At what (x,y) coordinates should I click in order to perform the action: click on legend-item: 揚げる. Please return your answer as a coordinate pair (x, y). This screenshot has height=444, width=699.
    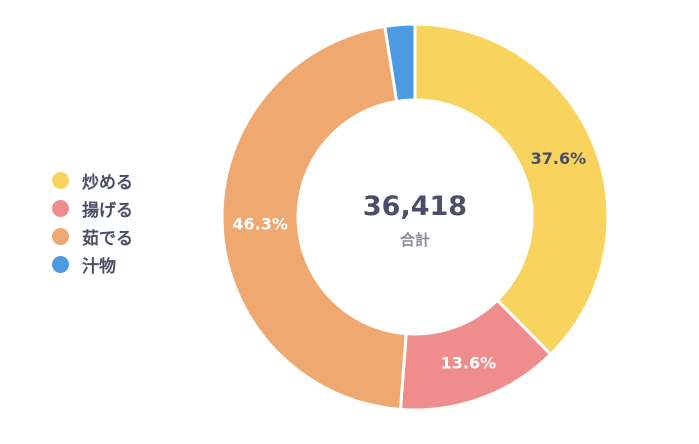
    Looking at the image, I should click on (92, 208).